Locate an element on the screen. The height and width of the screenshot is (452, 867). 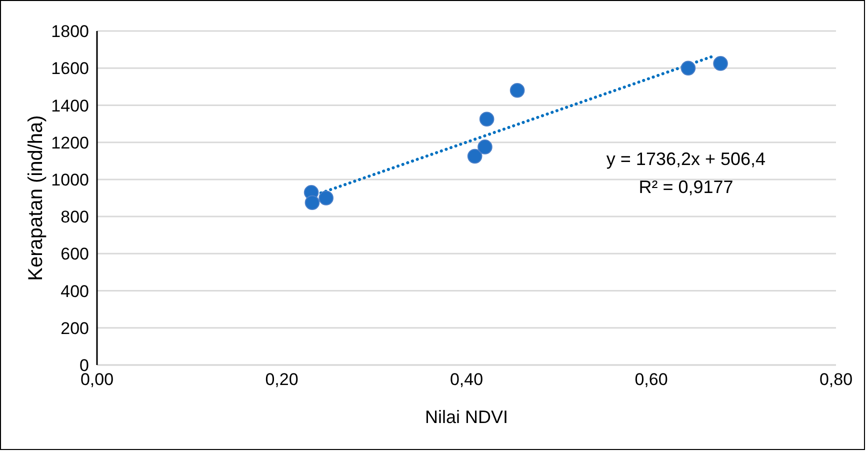
y-tick-label: 1600 is located at coordinates (70, 68).